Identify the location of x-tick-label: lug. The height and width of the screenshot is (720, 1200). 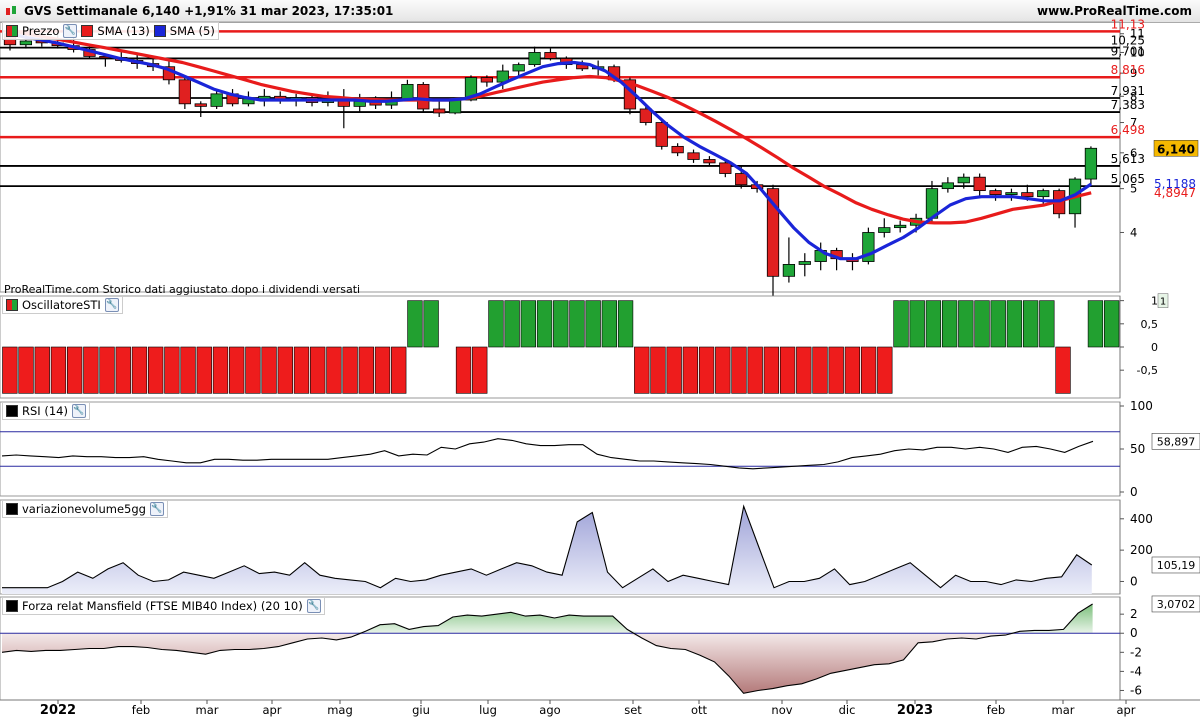
(488, 710).